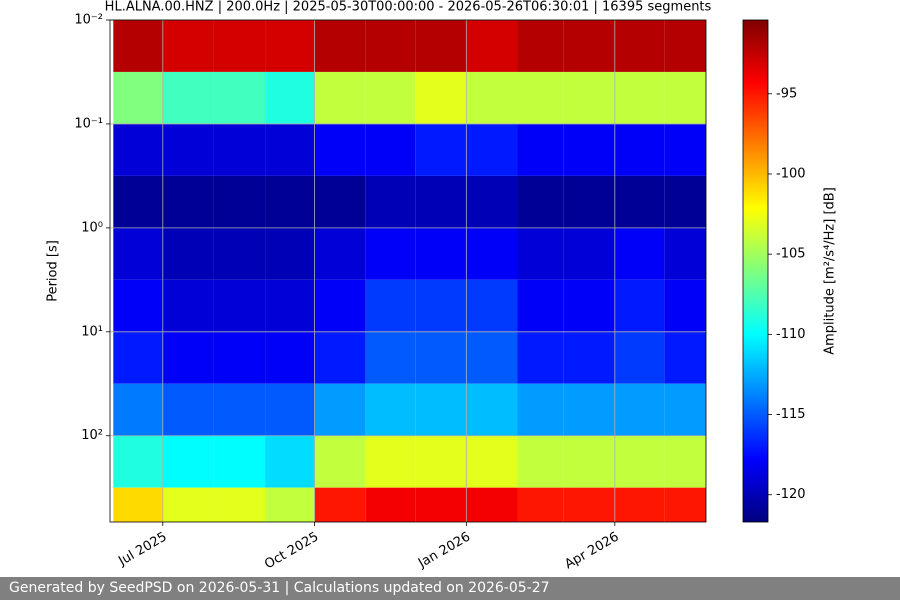 This screenshot has width=900, height=600. Describe the element at coordinates (786, 93) in the screenshot. I see `colorbar-tick-label: -95` at that location.